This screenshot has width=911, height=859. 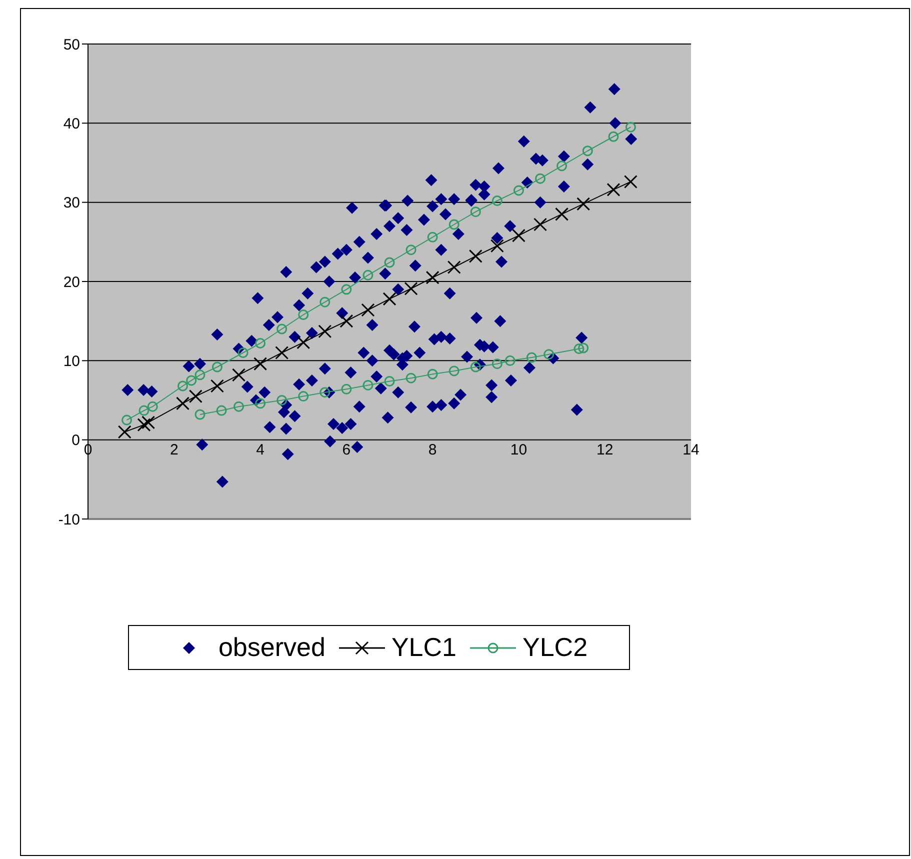 I want to click on y-tick-label: 40, so click(x=71, y=123).